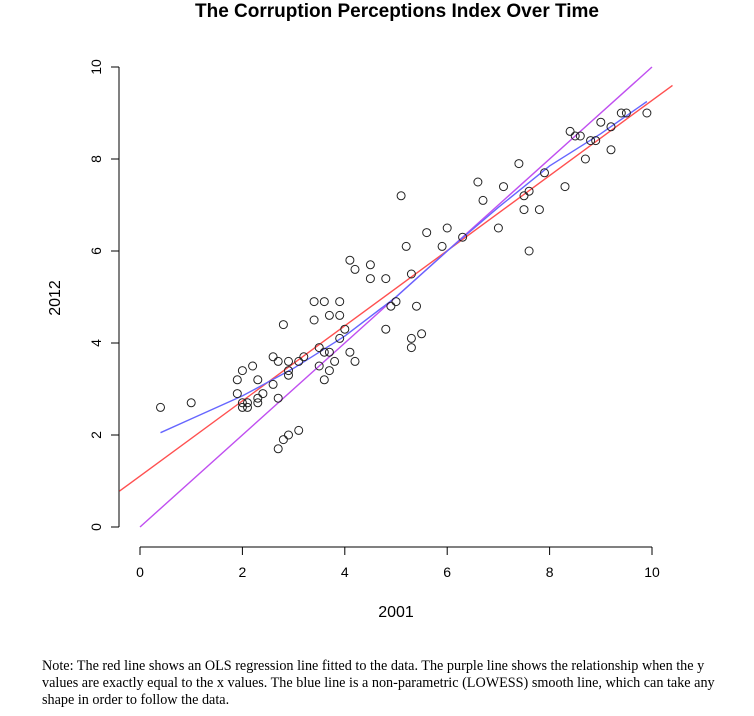  What do you see at coordinates (396, 612) in the screenshot?
I see `x-axis-label: 2001` at bounding box center [396, 612].